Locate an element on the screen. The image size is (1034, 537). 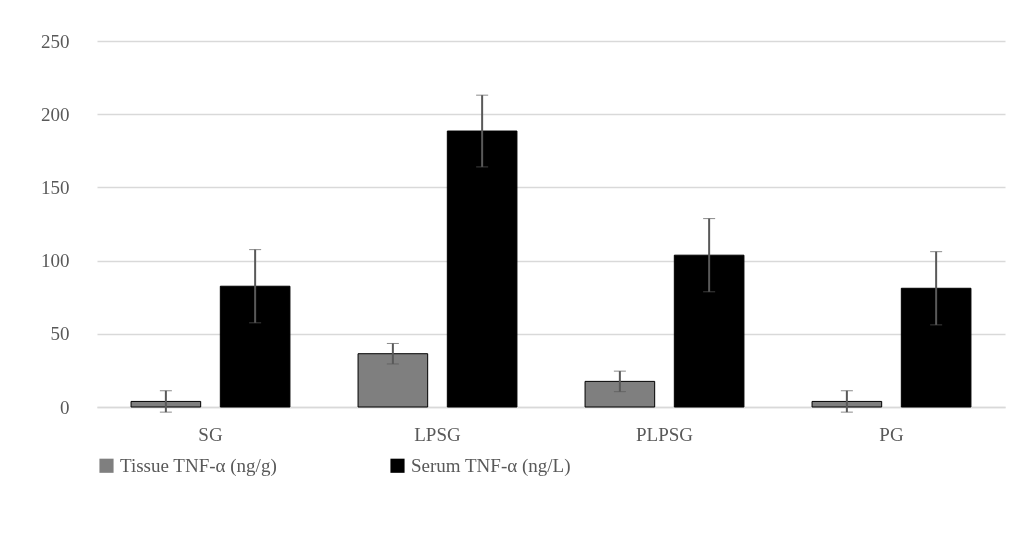
y-tick-label: 250 is located at coordinates (55, 41).